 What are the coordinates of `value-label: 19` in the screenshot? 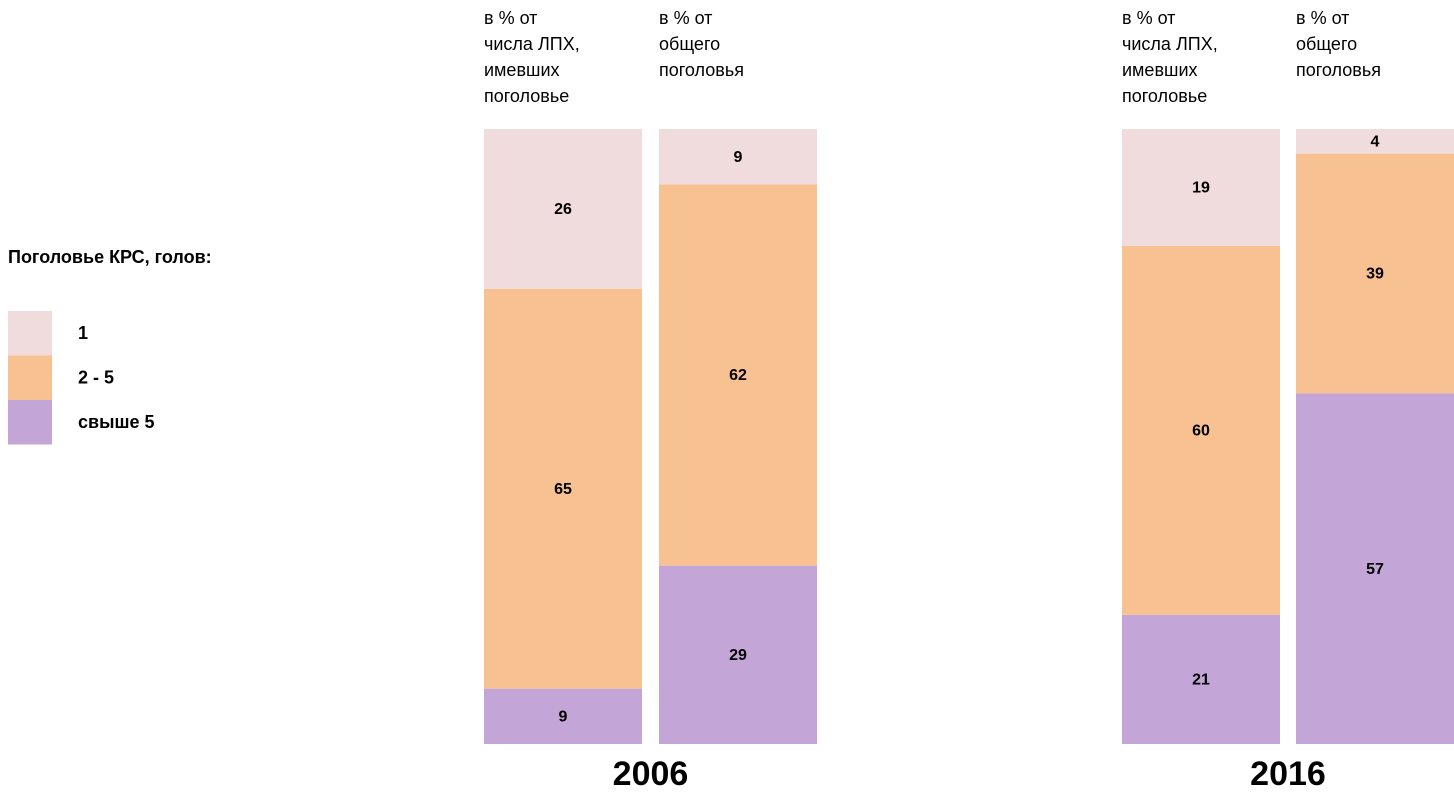 It's located at (1201, 188).